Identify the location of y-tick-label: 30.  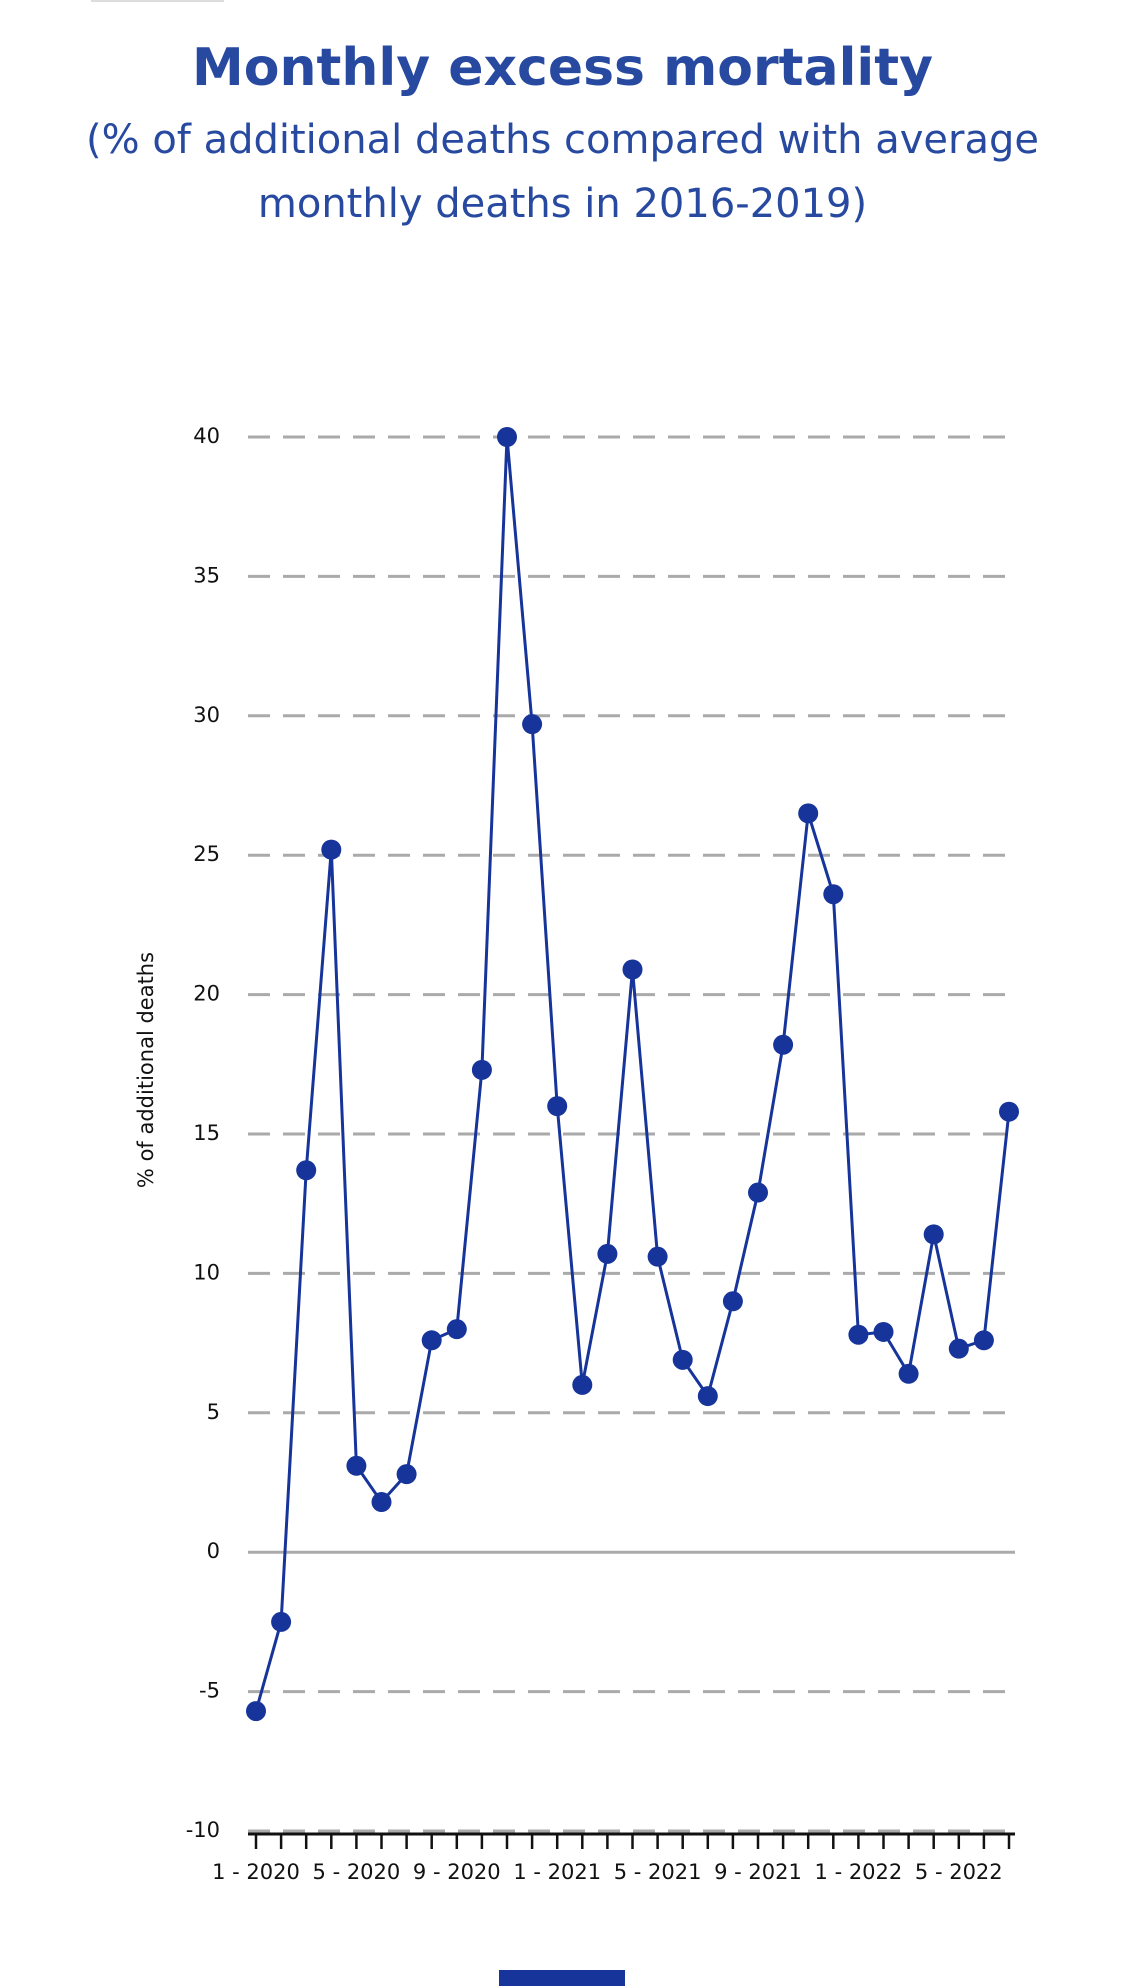
(206, 715).